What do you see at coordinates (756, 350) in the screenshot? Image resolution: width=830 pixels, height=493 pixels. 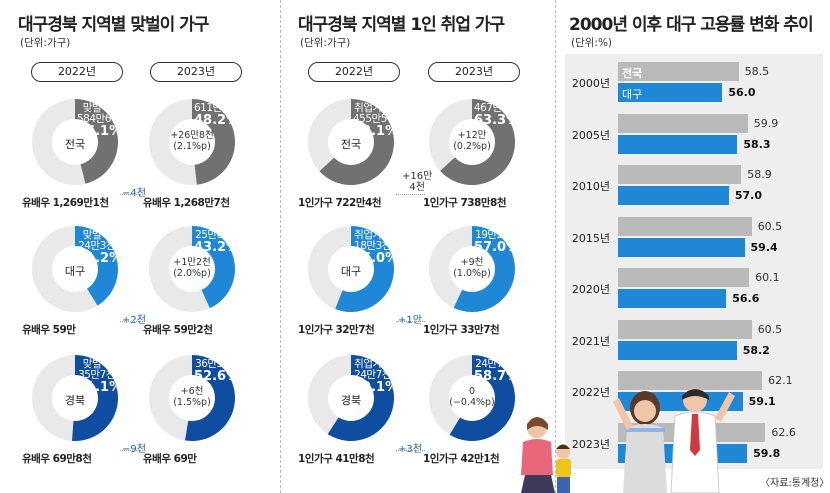 I see `bar-daegu-value: 58.2` at bounding box center [756, 350].